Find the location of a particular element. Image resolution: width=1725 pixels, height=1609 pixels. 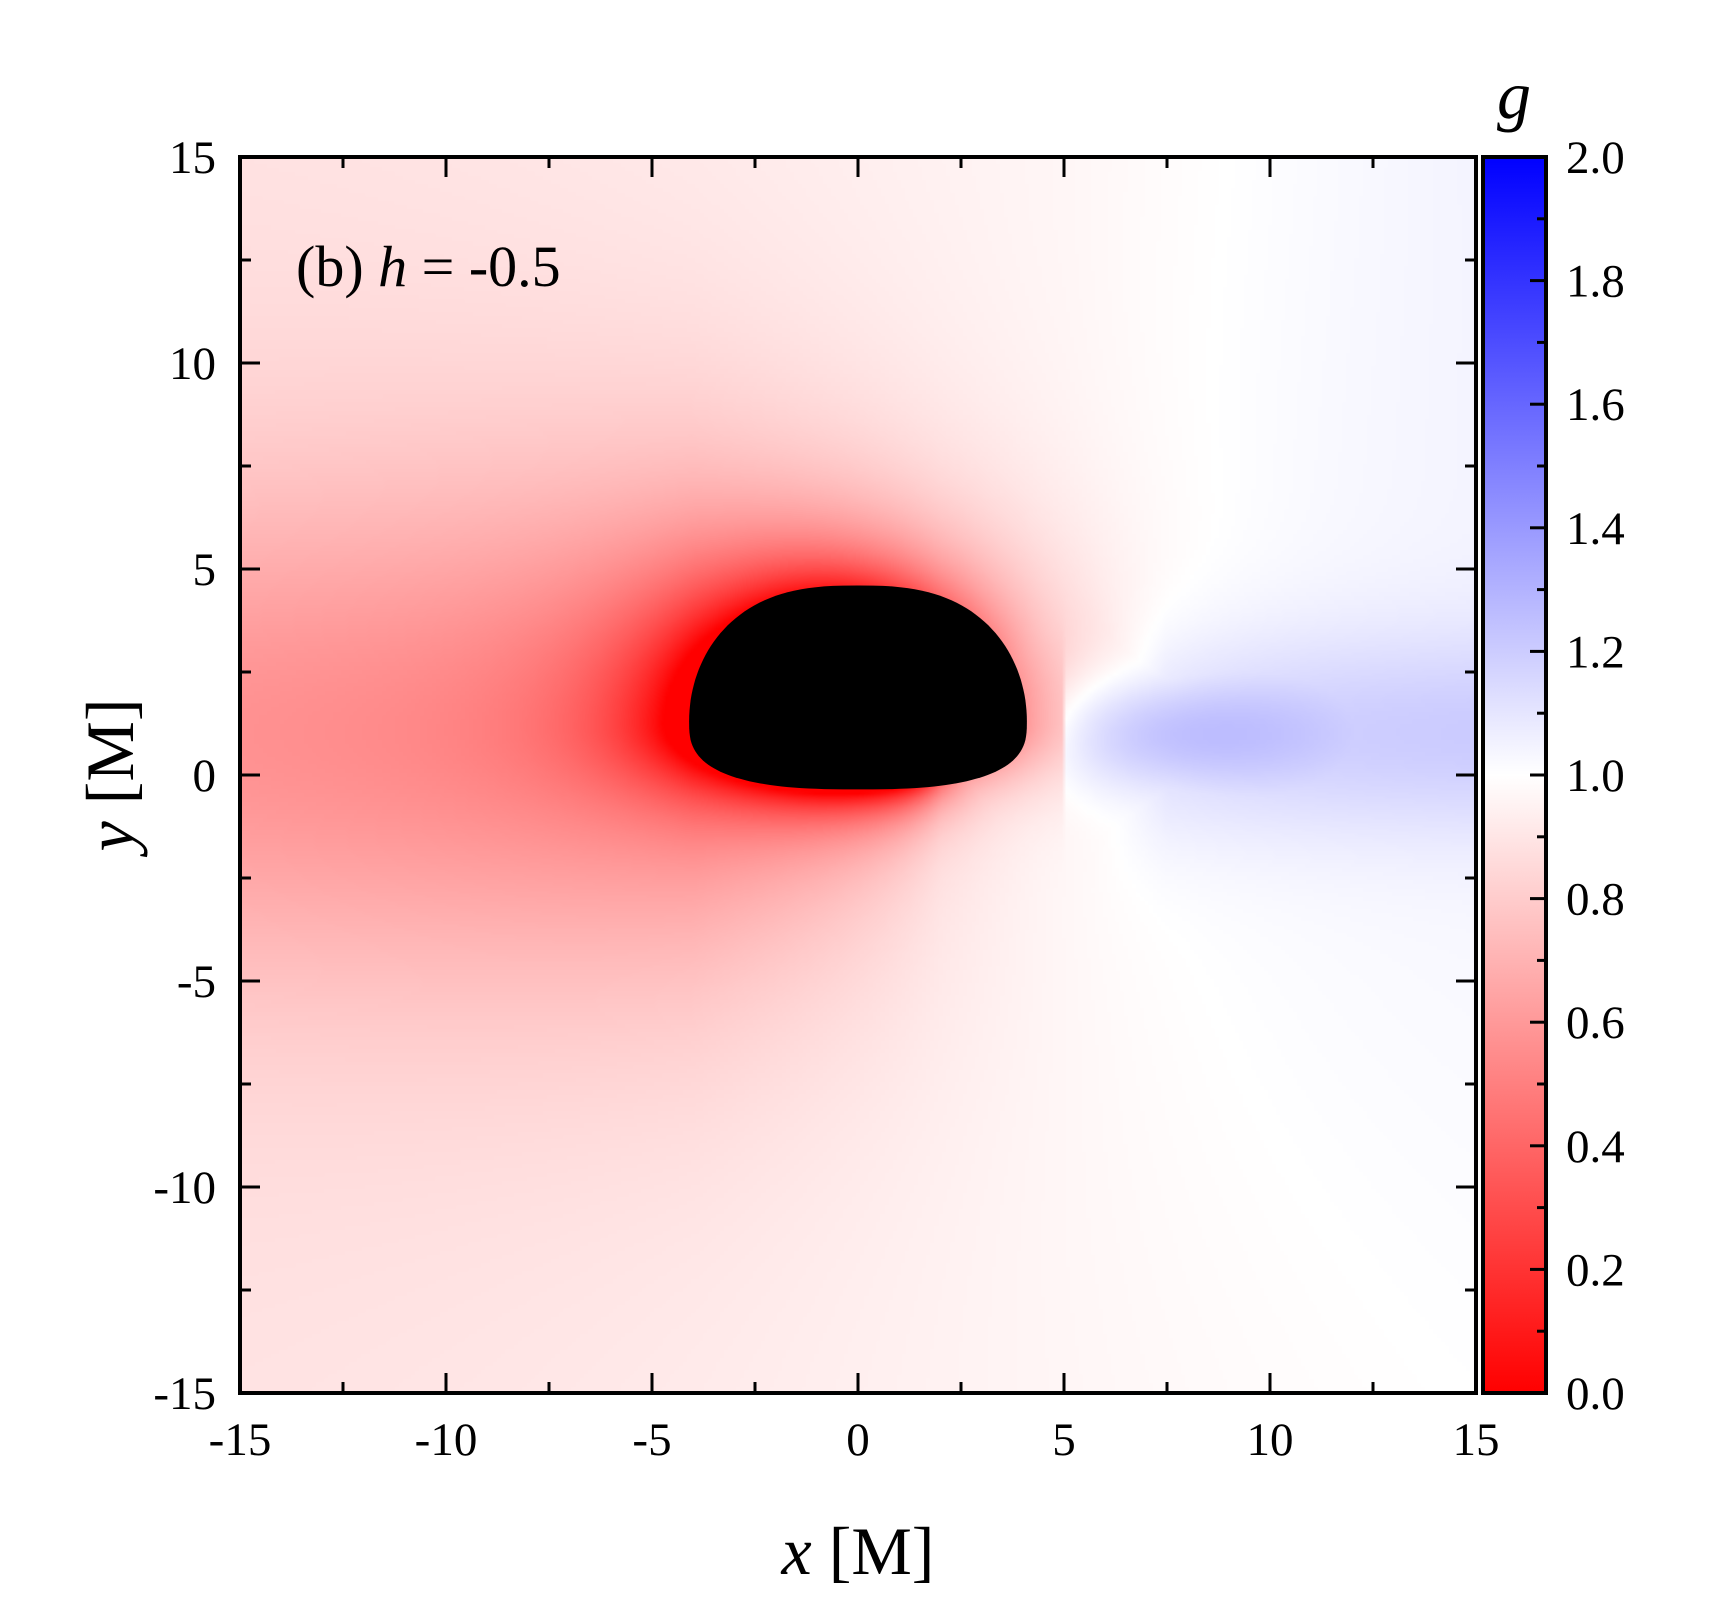

colorbar-tick-label: 1.8 is located at coordinates (1595, 282).